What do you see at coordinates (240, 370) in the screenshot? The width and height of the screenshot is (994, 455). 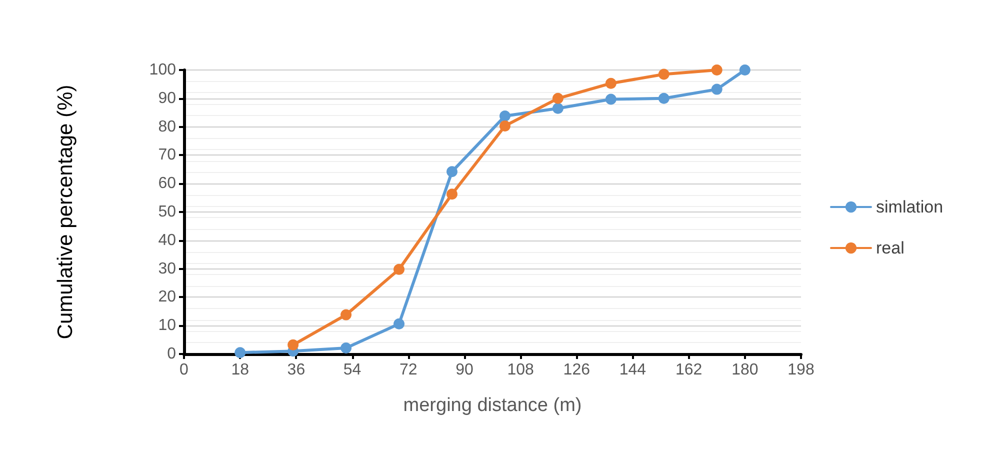 I see `x-tick-label: 18` at bounding box center [240, 370].